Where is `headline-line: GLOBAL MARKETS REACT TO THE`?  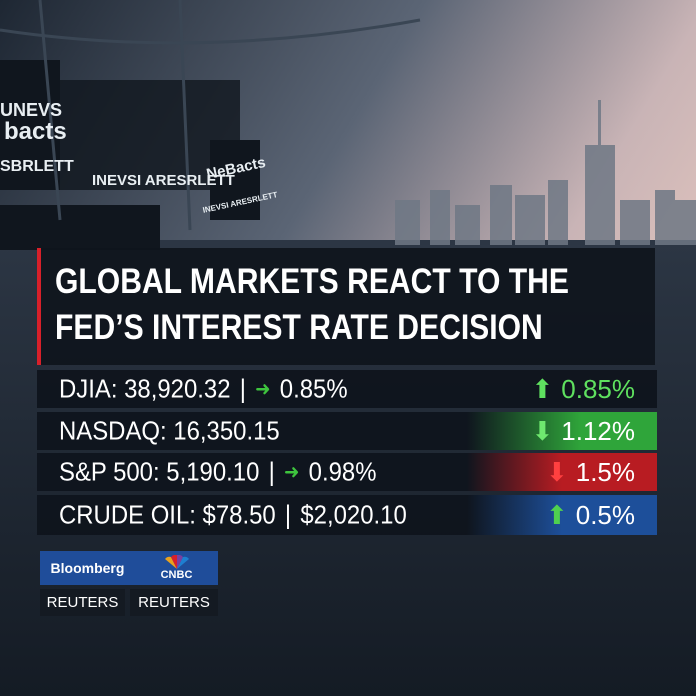 headline-line: GLOBAL MARKETS REACT TO THE is located at coordinates (312, 281).